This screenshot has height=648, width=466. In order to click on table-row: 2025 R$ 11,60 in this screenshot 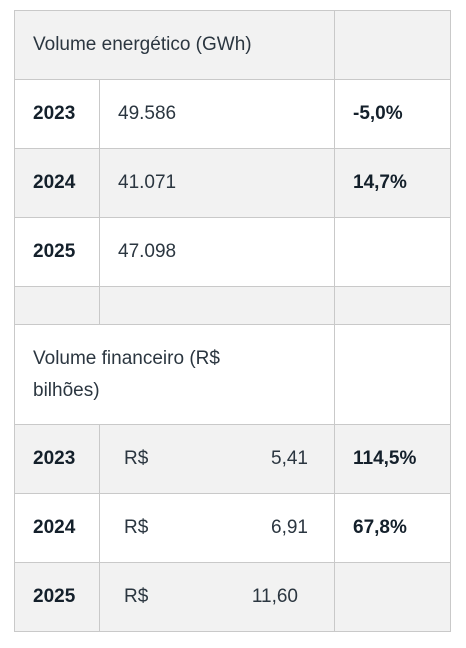, I will do `click(232, 597)`.